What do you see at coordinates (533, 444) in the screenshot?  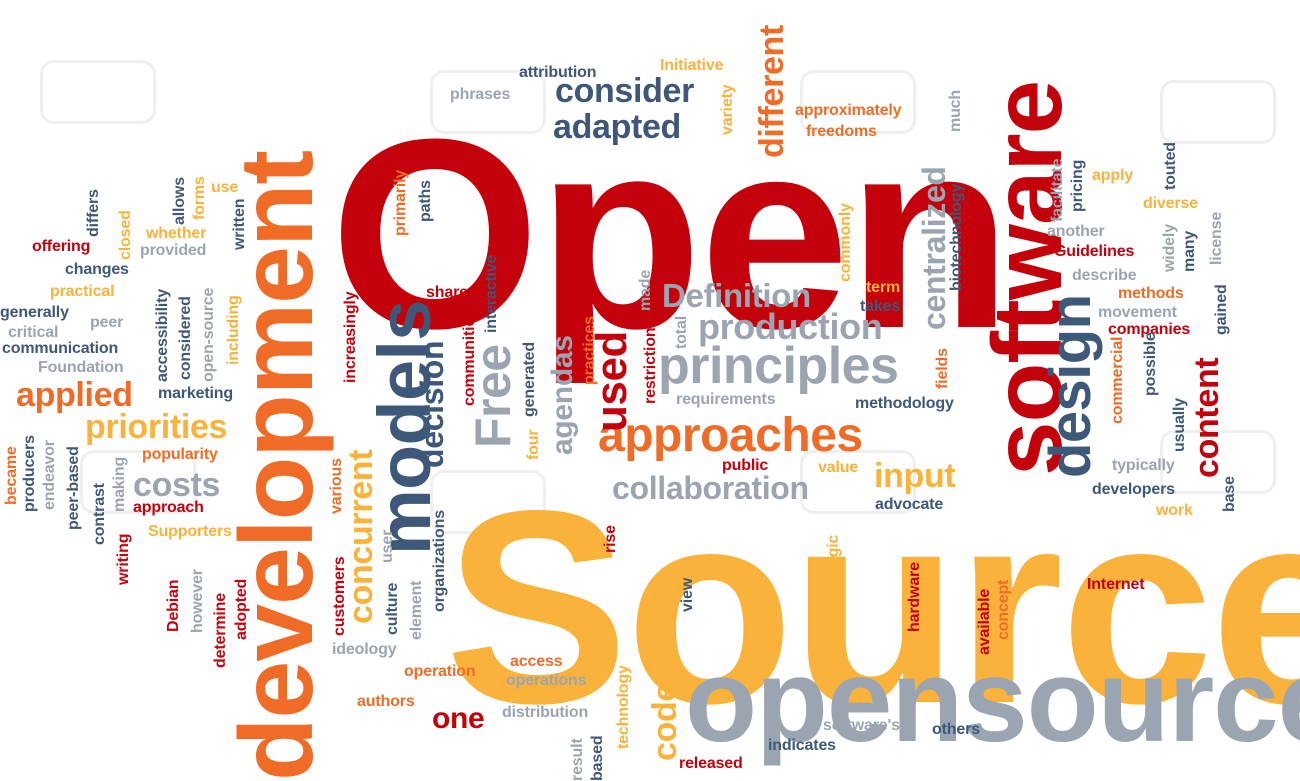 I see `cloud-word: four` at bounding box center [533, 444].